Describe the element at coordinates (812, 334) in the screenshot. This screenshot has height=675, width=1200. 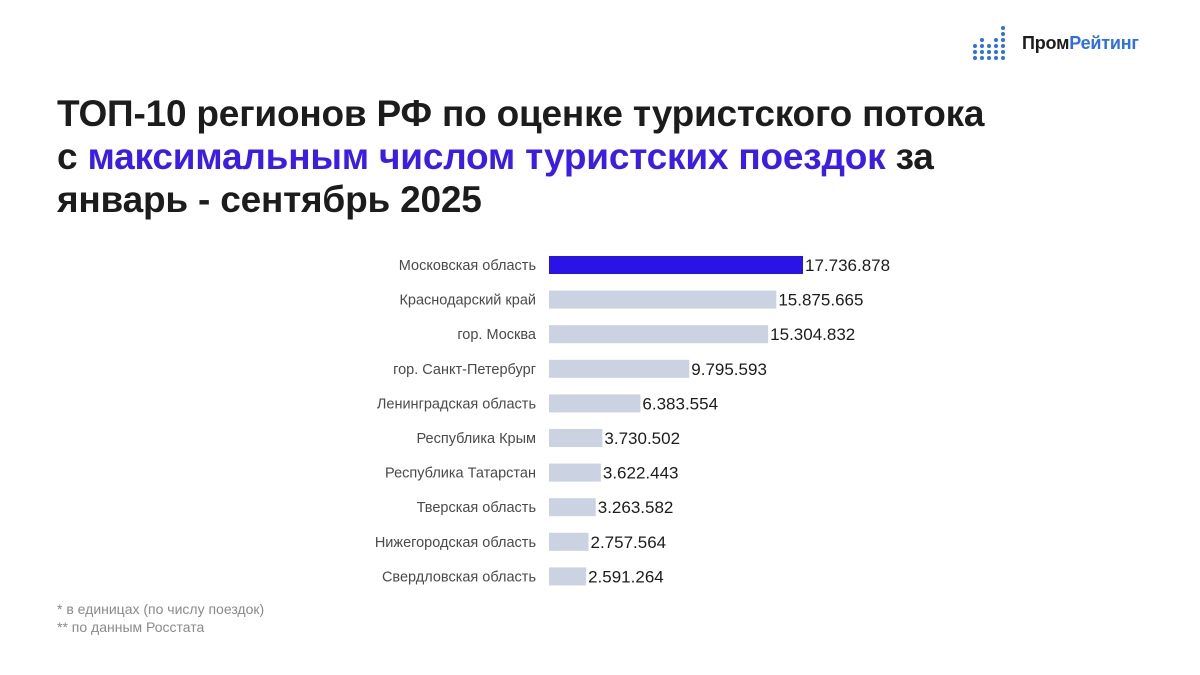
I see `value-label: 15.304.832` at that location.